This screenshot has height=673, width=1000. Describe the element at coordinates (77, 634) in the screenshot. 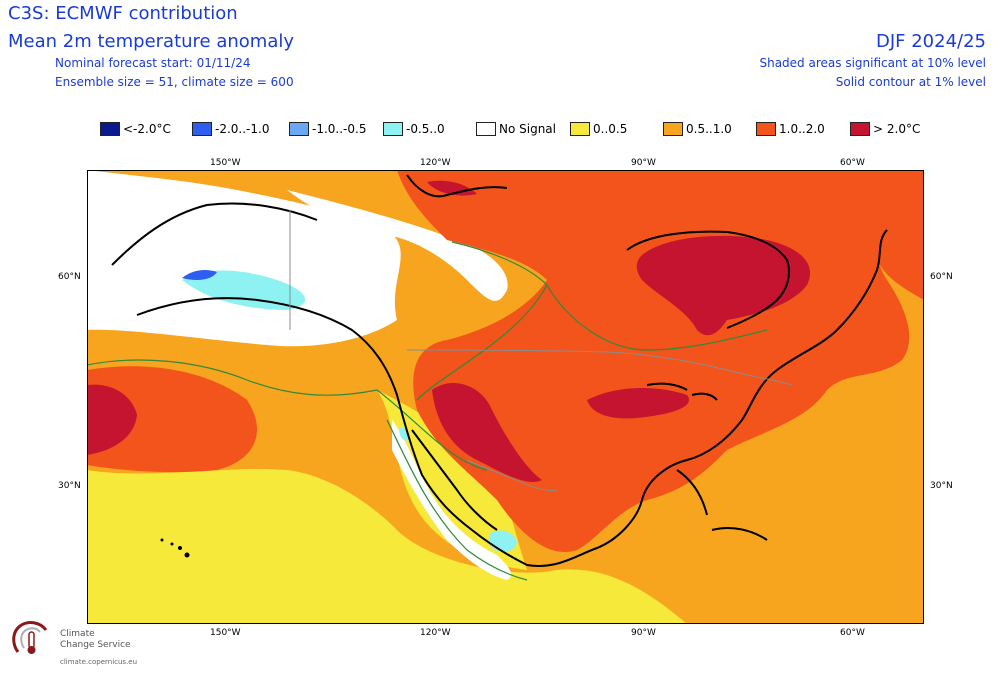

I see `logo-name-line-1: Climate` at that location.